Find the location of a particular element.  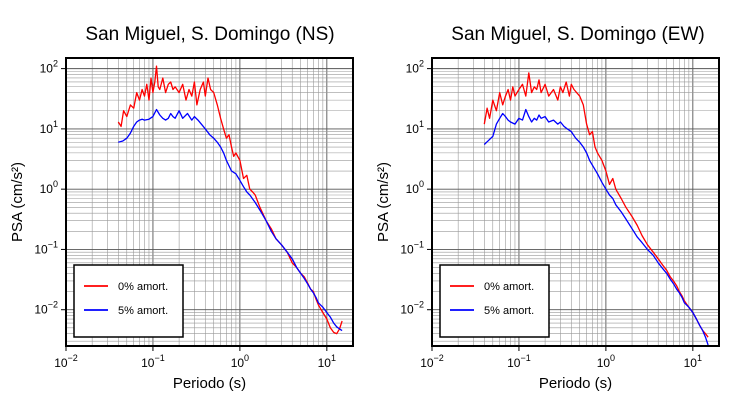

chart-title: San Miguel, S. Domingo (NS) is located at coordinates (209, 34).